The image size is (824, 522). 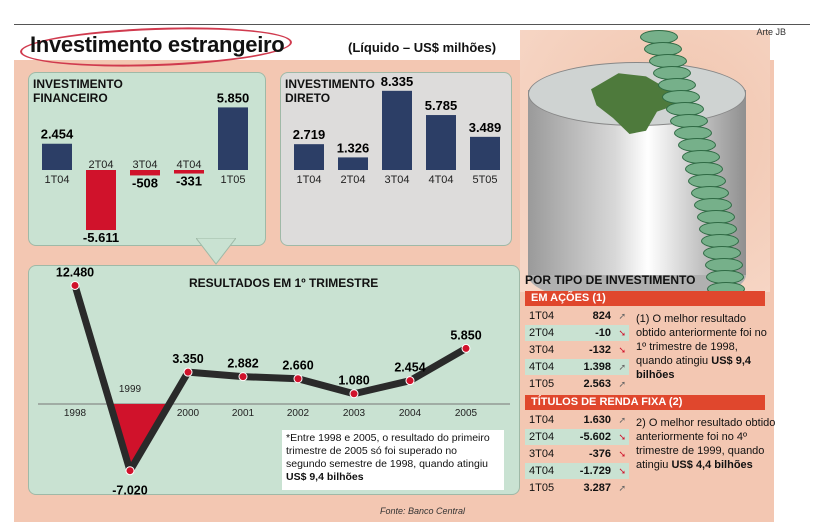 I want to click on data-value-label: 12.480, so click(x=75, y=272).